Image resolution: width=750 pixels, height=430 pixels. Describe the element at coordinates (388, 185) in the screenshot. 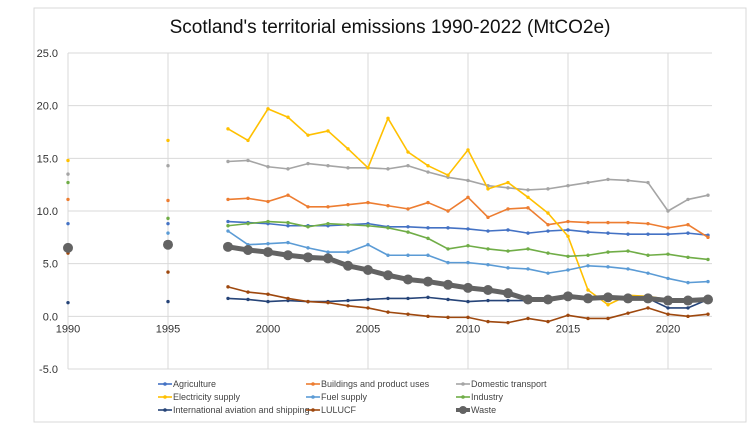

I see `series-domestic-transport` at that location.